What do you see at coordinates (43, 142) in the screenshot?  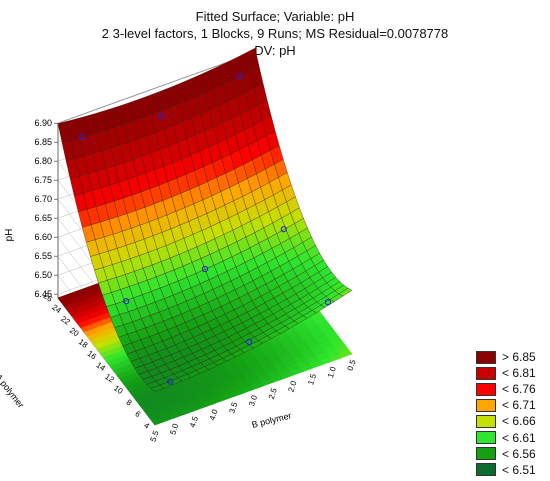 I see `z-tick-label: 6.85` at bounding box center [43, 142].